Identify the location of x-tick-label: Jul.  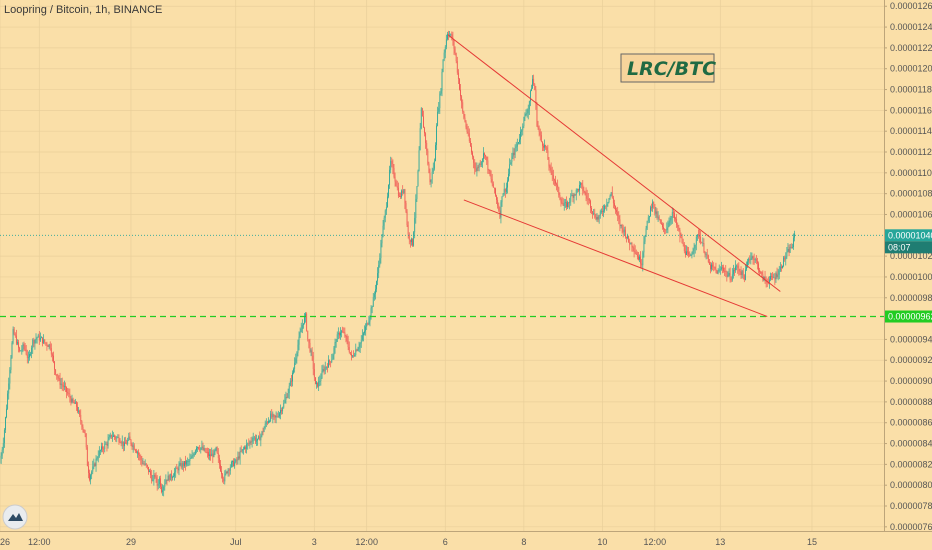
(236, 542).